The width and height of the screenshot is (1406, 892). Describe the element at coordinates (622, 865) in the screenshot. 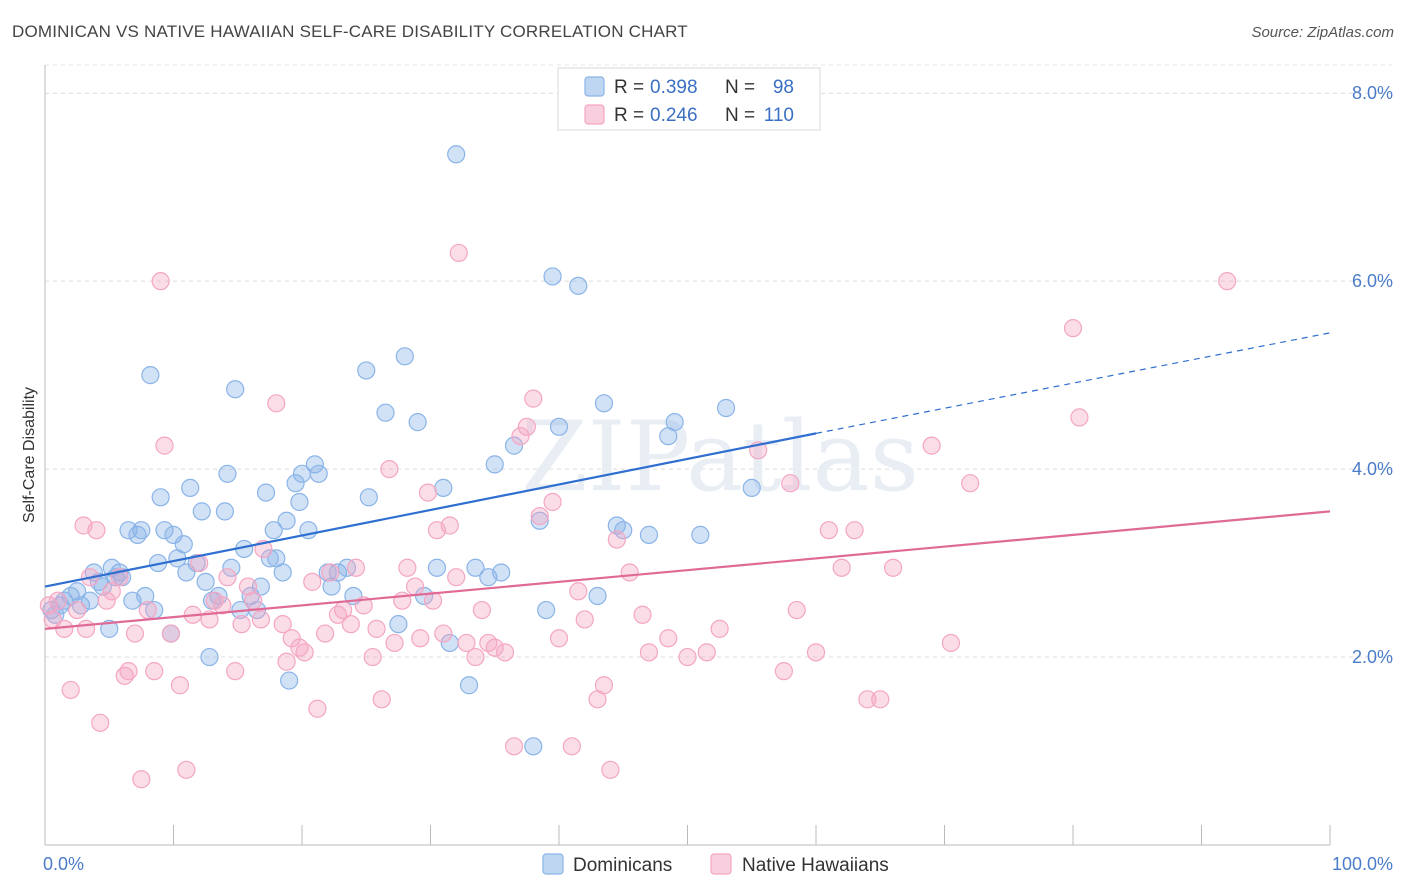

I see `legend-label-dominicans: Dominicans` at that location.